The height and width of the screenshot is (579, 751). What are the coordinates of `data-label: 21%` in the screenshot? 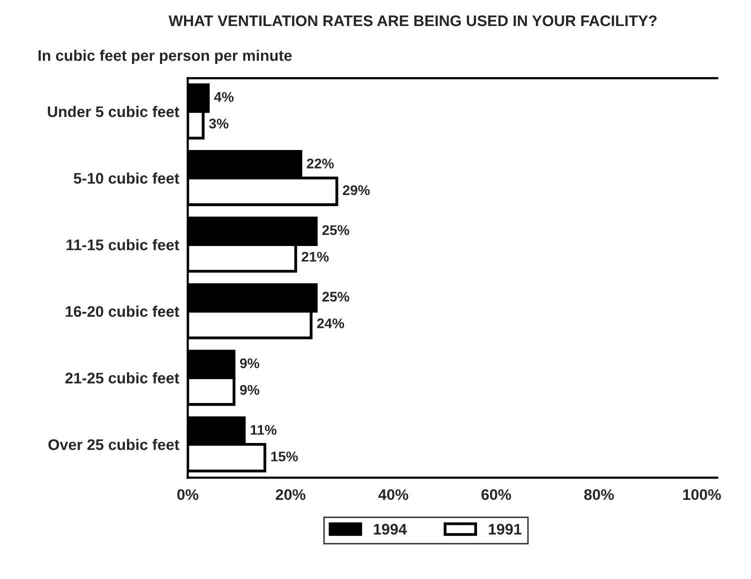 It's located at (315, 257).